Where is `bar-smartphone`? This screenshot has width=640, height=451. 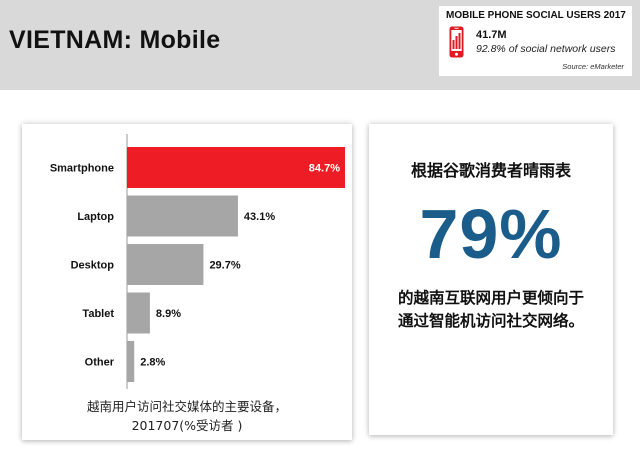
bar-smartphone is located at coordinates (236, 167).